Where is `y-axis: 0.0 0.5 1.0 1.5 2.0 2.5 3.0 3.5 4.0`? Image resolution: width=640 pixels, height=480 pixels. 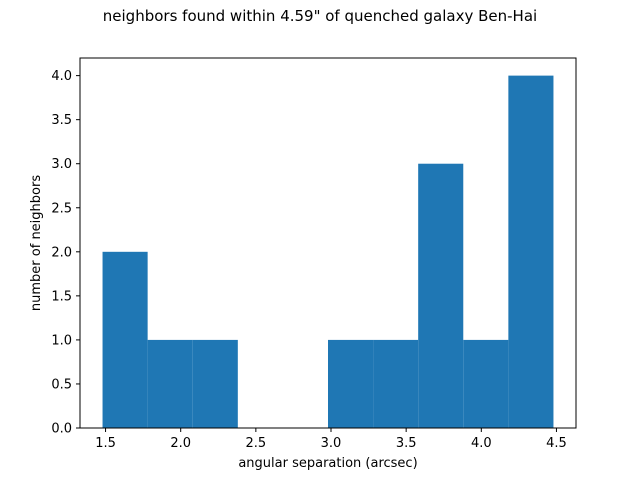
y-axis: 0.0 0.5 1.0 1.5 2.0 2.5 3.0 3.5 4.0 is located at coordinates (65, 253).